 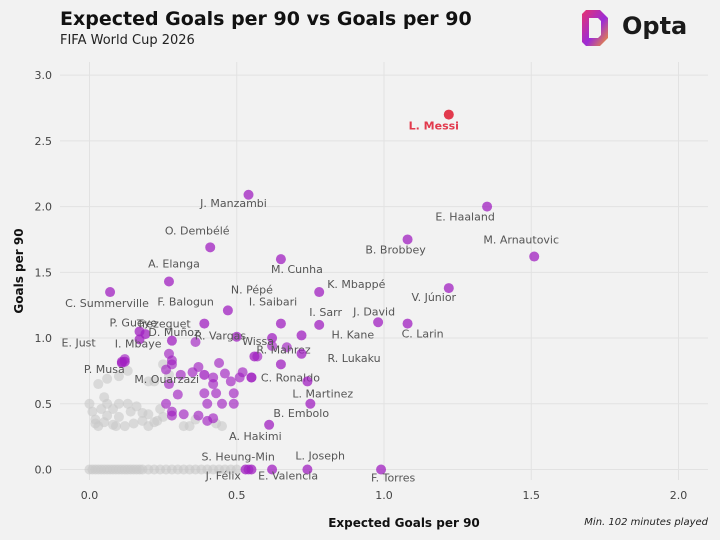 I want to click on opta-logo-icon, so click(x=595, y=28).